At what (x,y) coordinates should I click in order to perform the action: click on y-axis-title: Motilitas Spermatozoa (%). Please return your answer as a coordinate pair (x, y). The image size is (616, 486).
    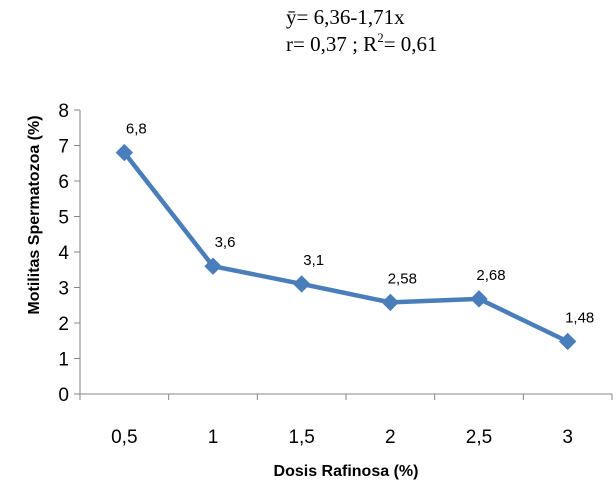
    Looking at the image, I should click on (34, 214).